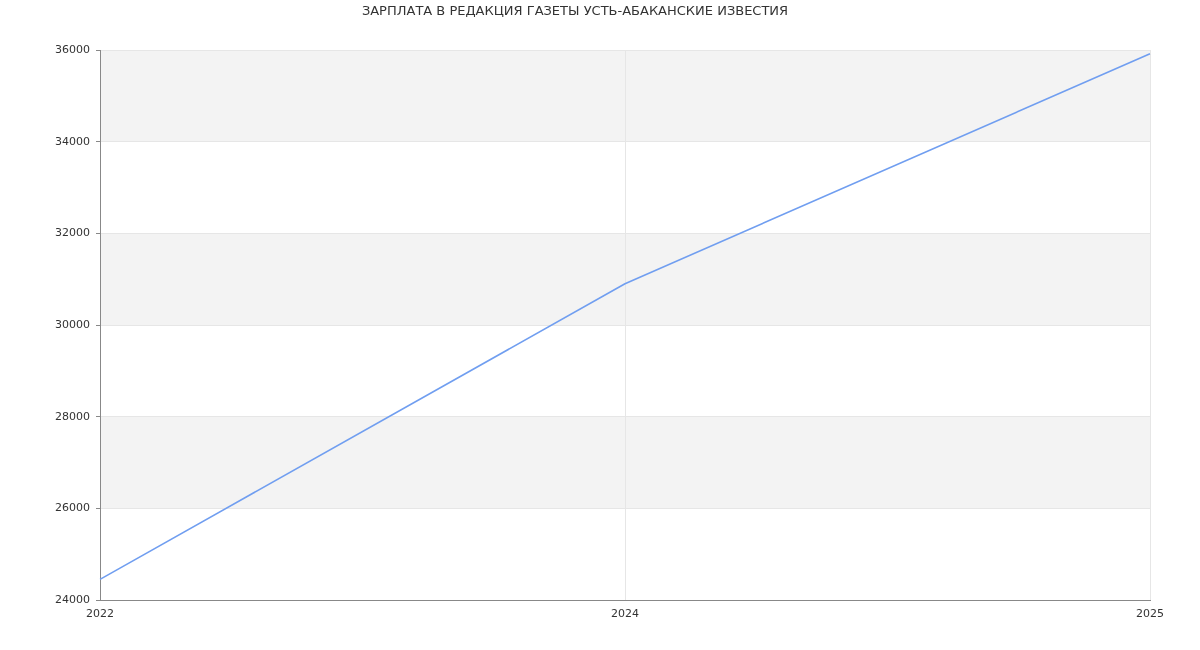 Image resolution: width=1200 pixels, height=650 pixels. I want to click on chart-title: ЗАРПЛАТА В РЕДАКЦИЯ ГАЗЕТЫ УСТЬ-АБАКАНСКИЕ ИЗВЕСТИЯ, so click(575, 11).